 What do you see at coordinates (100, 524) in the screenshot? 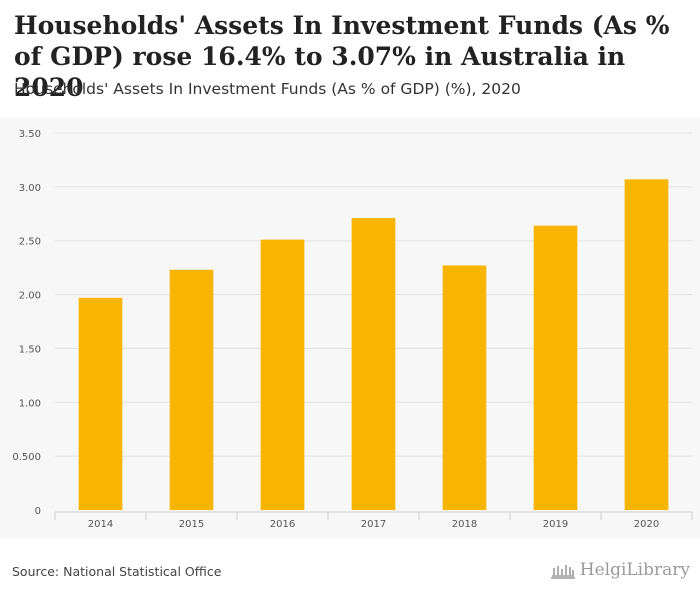
I see `x-tick-label: 2014` at bounding box center [100, 524].